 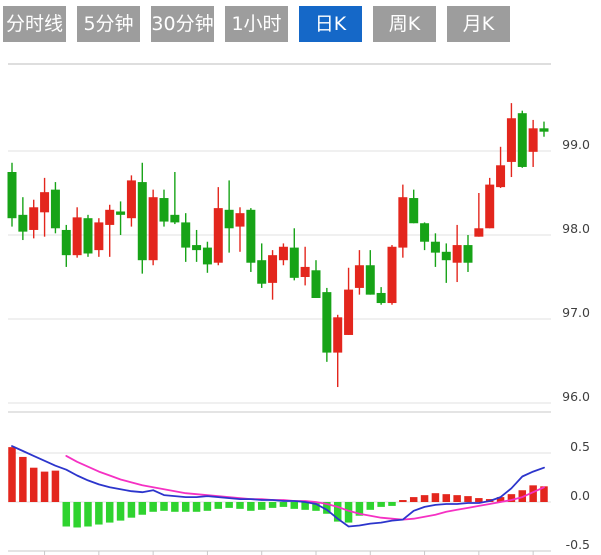 What do you see at coordinates (182, 24) in the screenshot?
I see `tab-30min: 30分钟` at bounding box center [182, 24].